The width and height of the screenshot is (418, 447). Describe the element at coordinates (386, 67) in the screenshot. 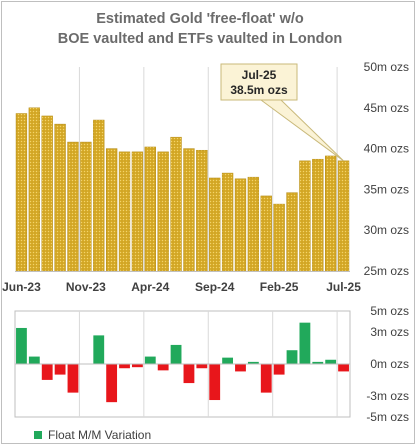

I see `top-y-tick-label: 50m ozs` at that location.